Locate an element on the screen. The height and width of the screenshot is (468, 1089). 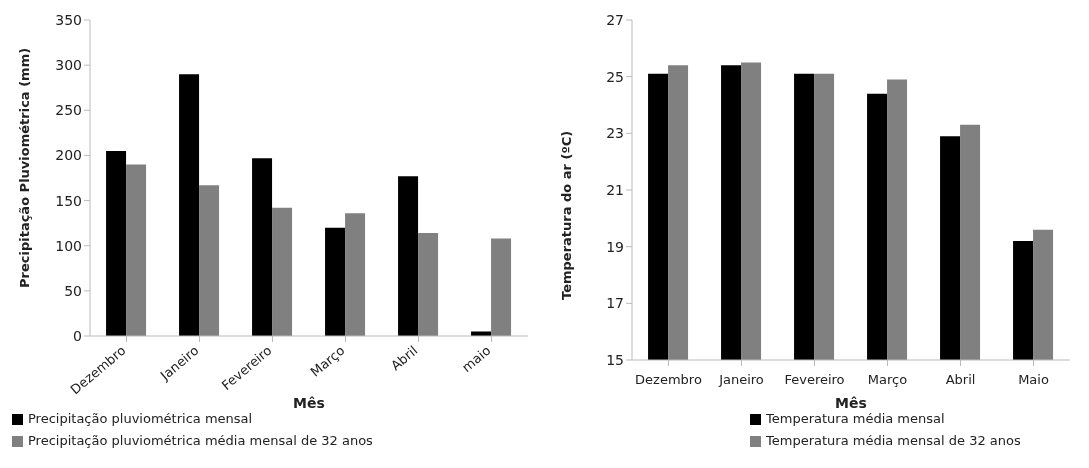
y-tick-label: 350 is located at coordinates (68, 19).